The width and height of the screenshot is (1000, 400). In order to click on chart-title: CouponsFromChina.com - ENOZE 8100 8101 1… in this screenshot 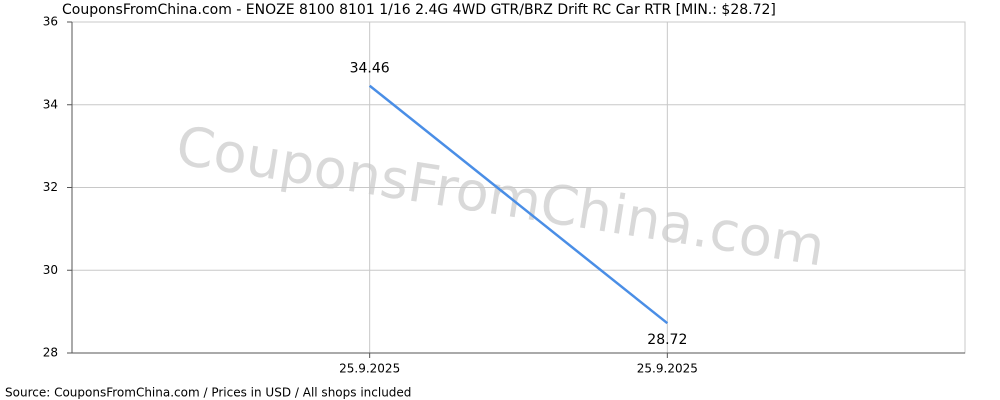, I will do `click(419, 10)`.